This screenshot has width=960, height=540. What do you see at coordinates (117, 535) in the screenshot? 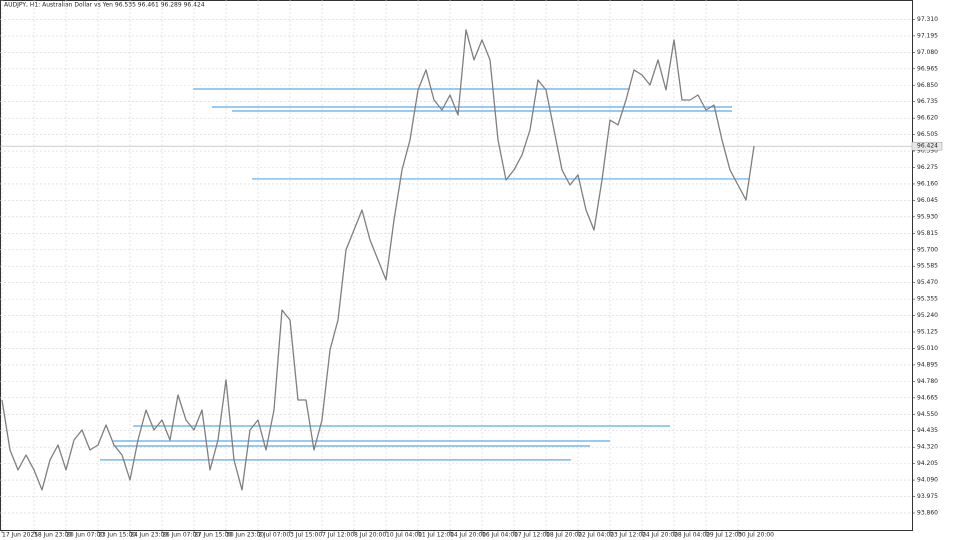
I see `x-tick-label: 23 Jun 15:00` at bounding box center [117, 535].